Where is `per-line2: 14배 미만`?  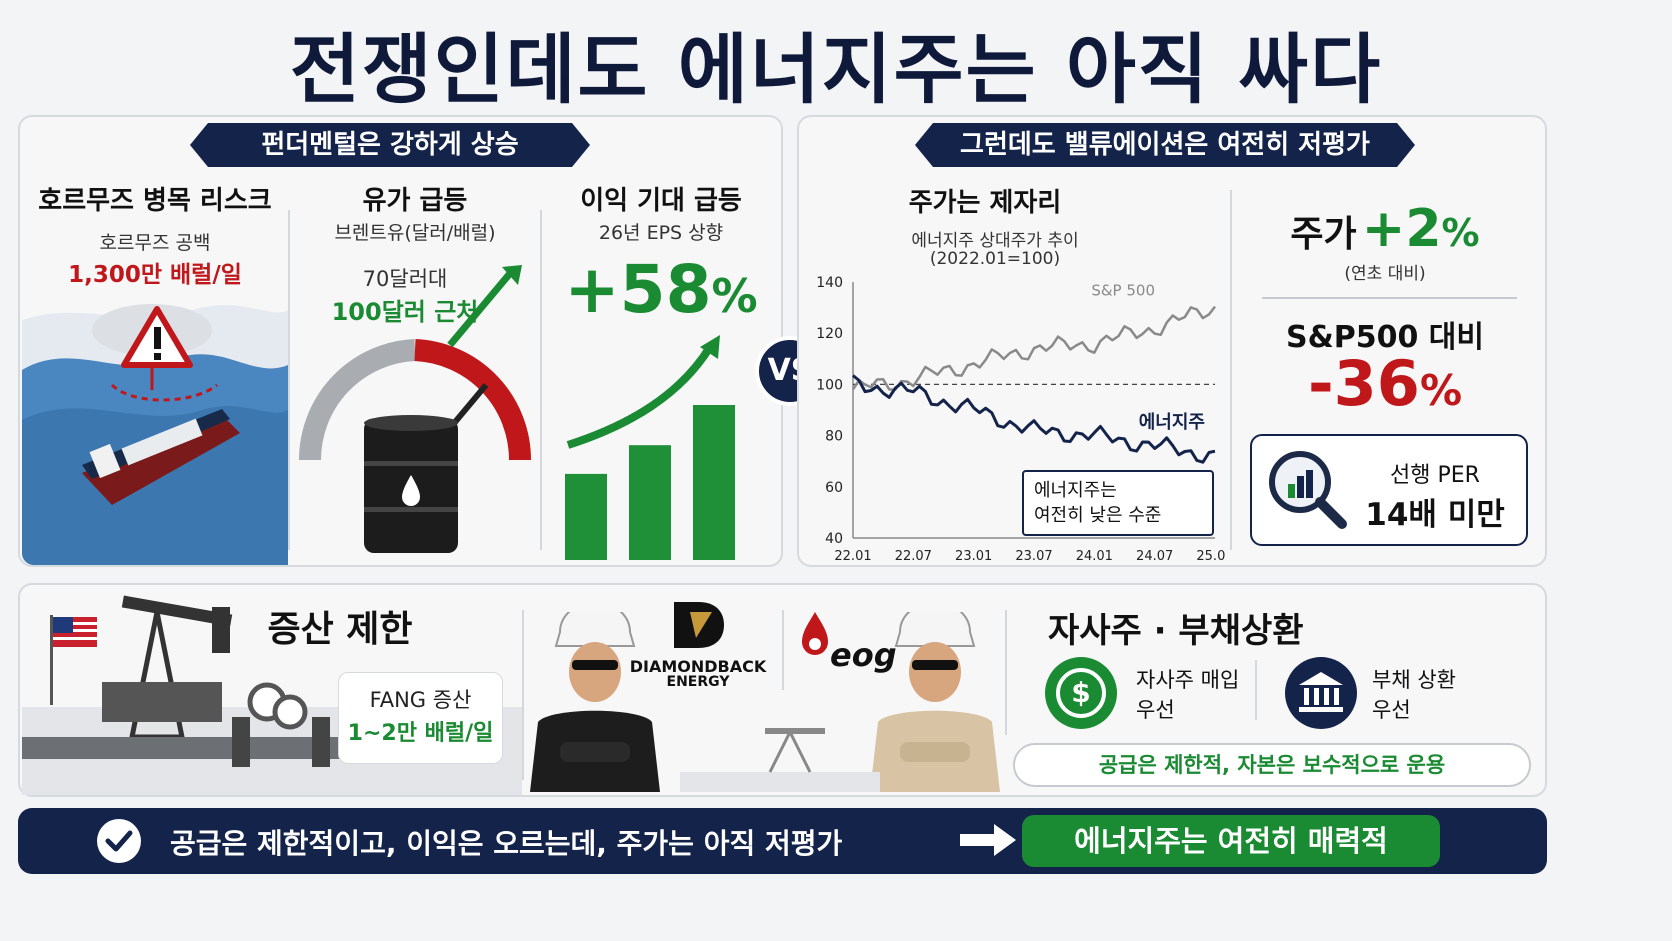
per-line2: 14배 미만 is located at coordinates (1435, 515).